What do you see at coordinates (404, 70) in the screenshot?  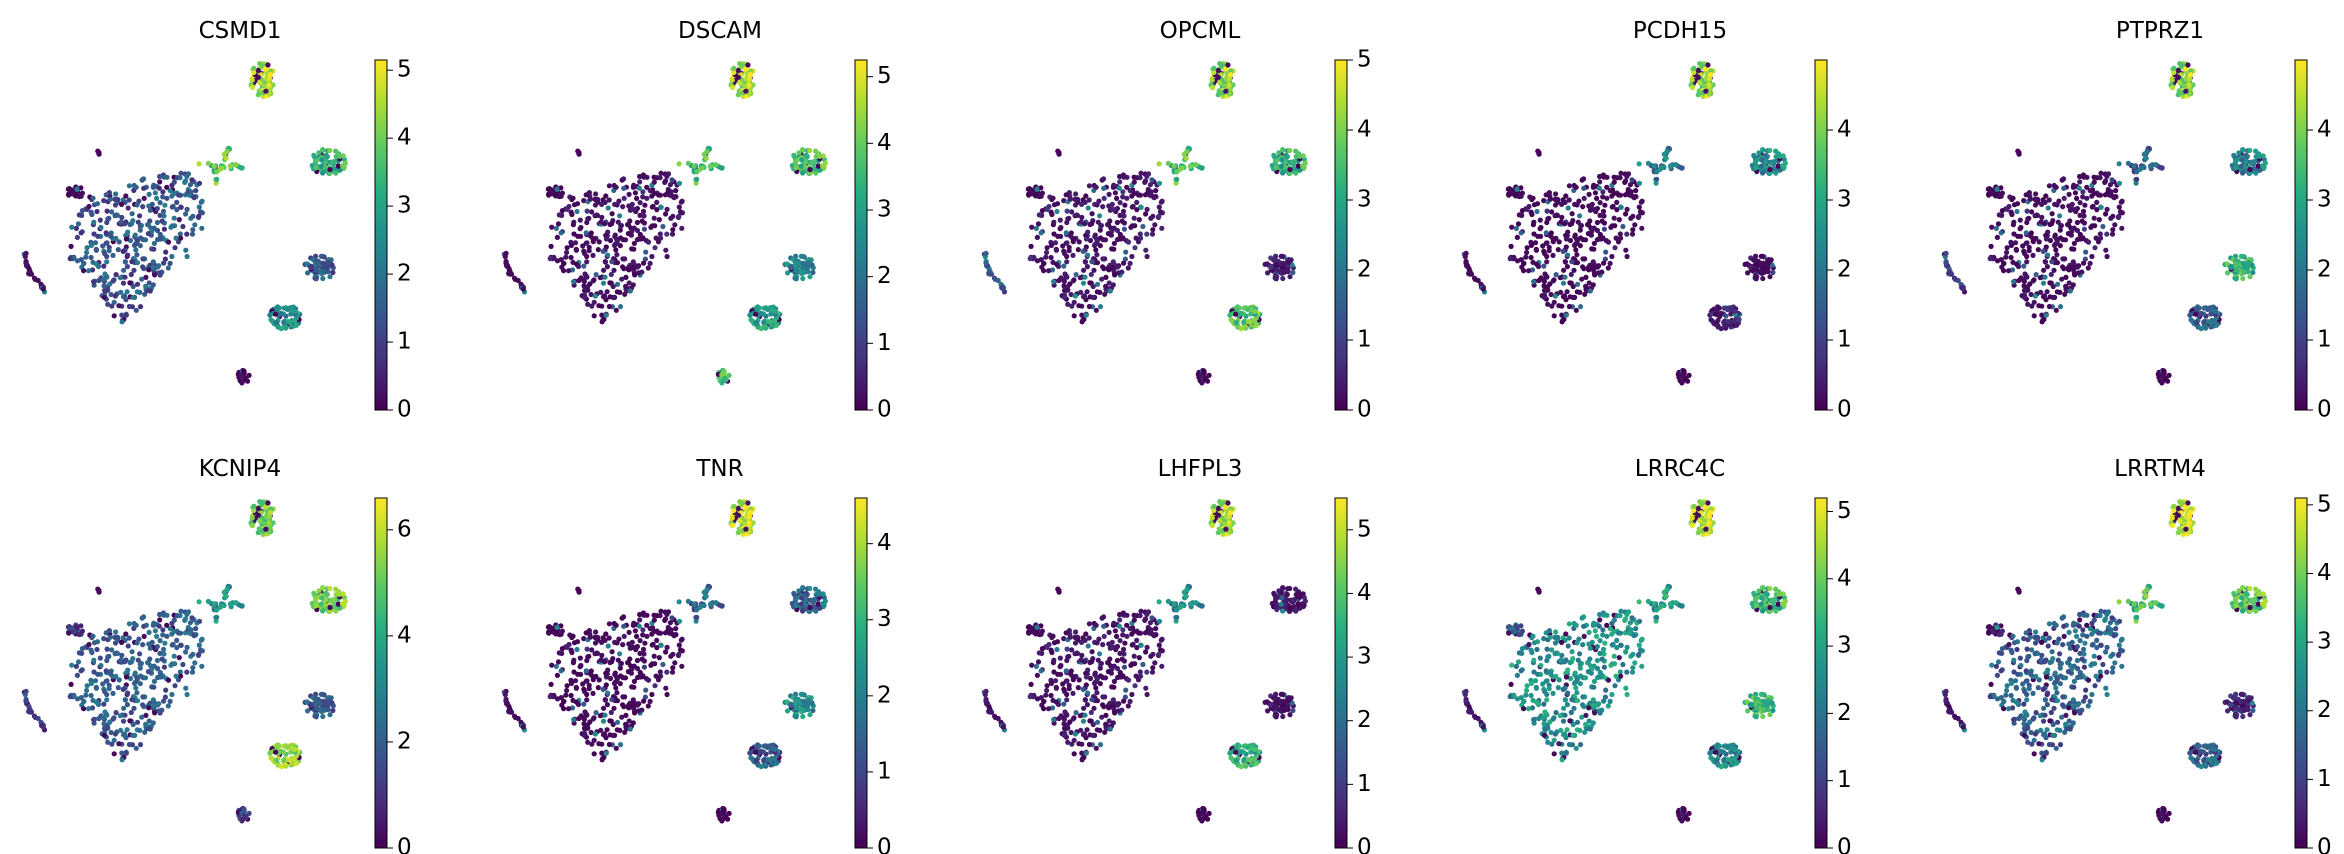 I see `colorbar-tick-label: 5` at bounding box center [404, 70].